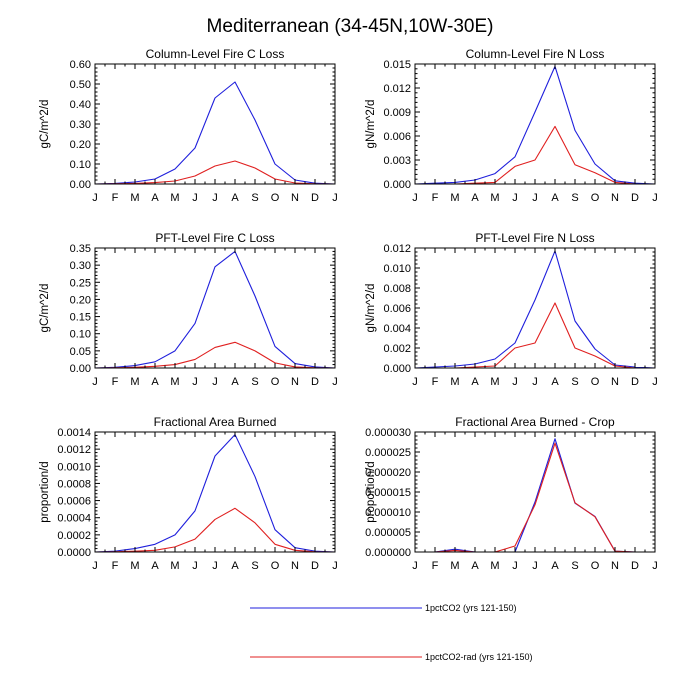 The height and width of the screenshot is (700, 700). I want to click on panel-title: PFT-Level Fire N Loss, so click(534, 238).